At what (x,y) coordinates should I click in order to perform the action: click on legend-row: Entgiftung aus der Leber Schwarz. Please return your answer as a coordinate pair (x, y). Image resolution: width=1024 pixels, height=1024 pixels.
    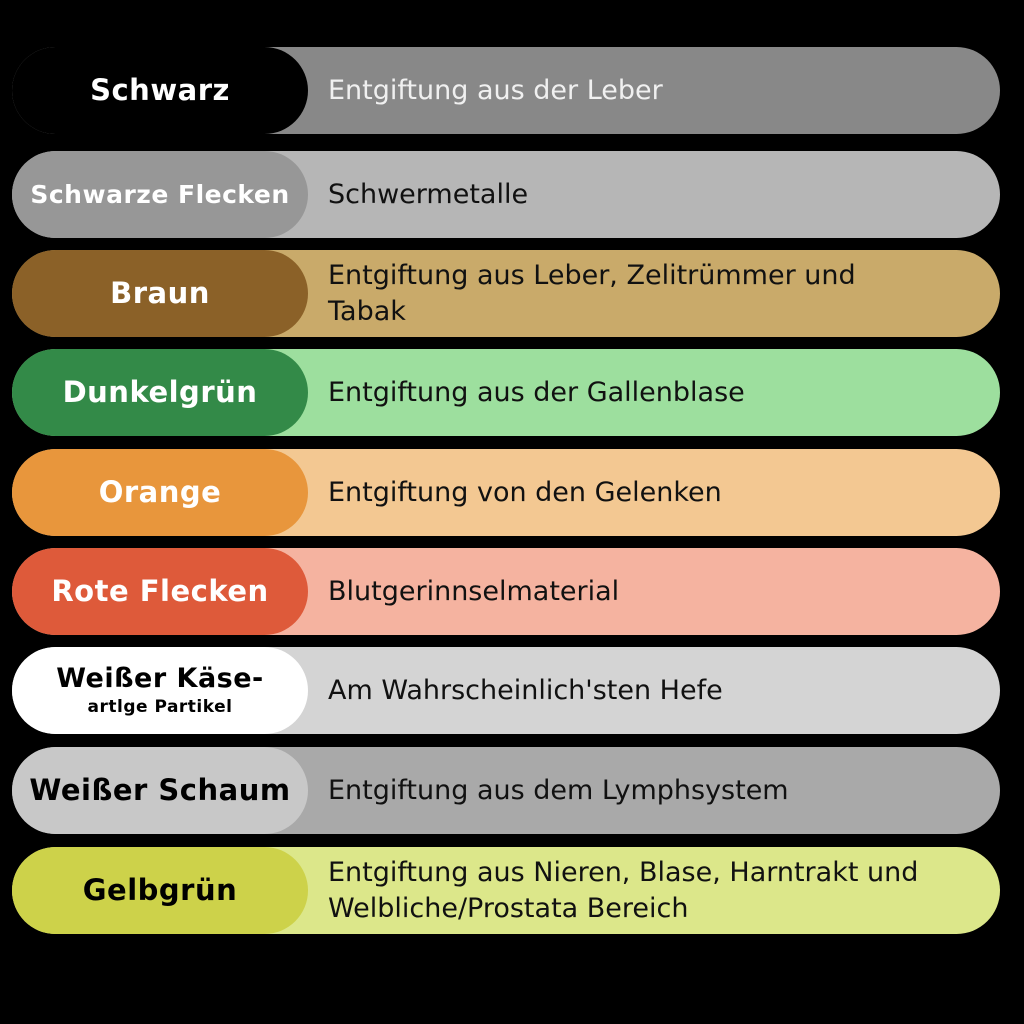
    Looking at the image, I should click on (506, 90).